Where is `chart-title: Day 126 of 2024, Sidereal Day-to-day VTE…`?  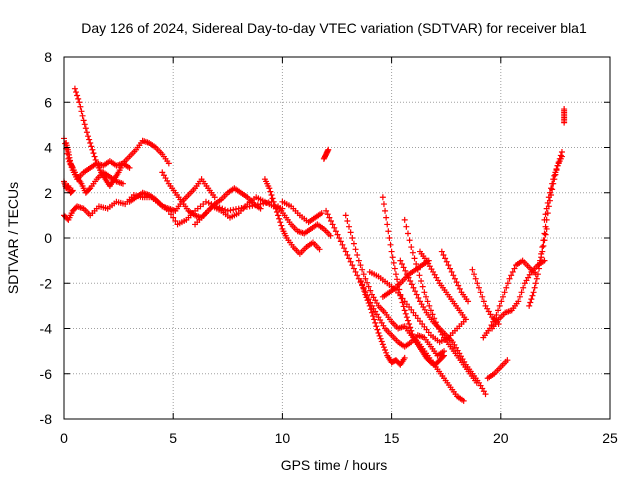
chart-title: Day 126 of 2024, Sidereal Day-to-day VTE… is located at coordinates (334, 28).